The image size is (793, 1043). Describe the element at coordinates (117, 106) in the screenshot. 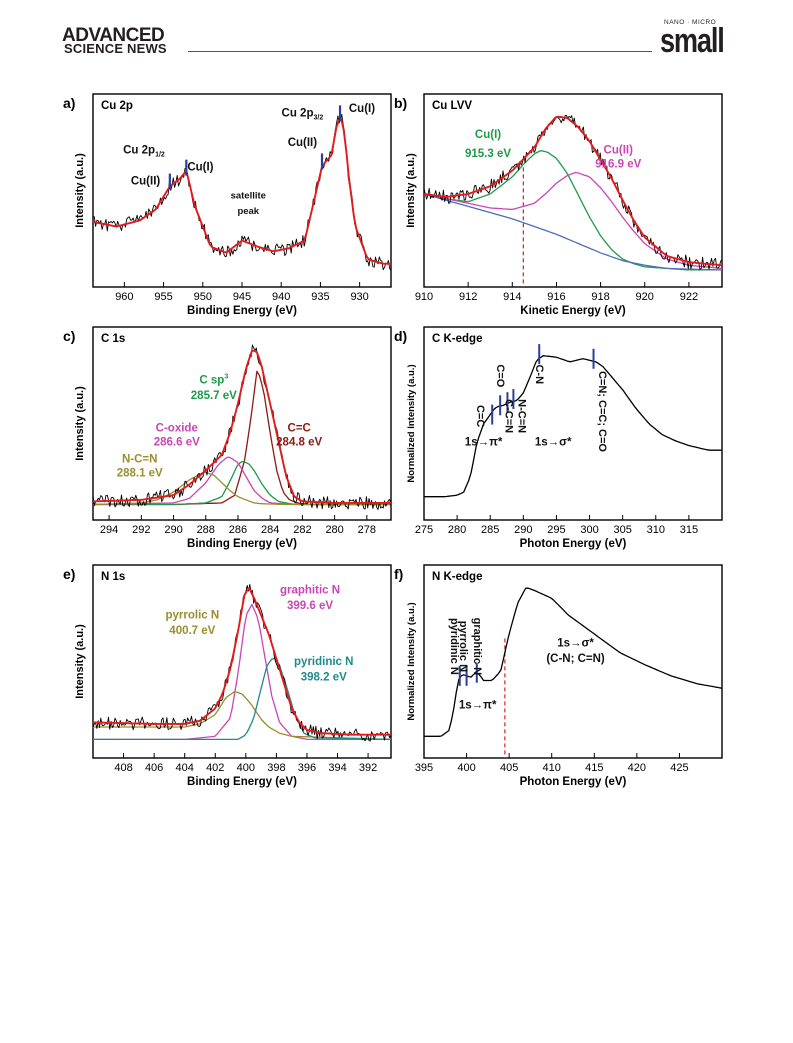

I see `panel-title: Cu 2p` at that location.